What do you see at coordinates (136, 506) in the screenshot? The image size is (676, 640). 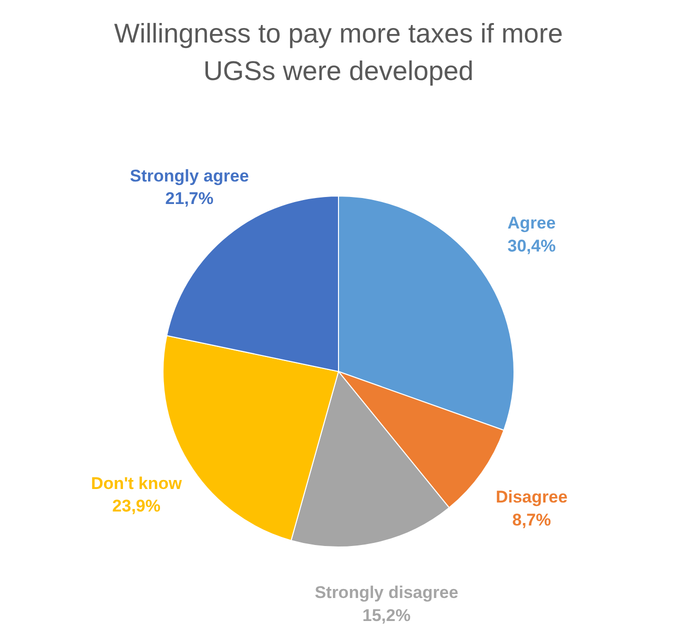 I see `data-label: 23,9%` at bounding box center [136, 506].